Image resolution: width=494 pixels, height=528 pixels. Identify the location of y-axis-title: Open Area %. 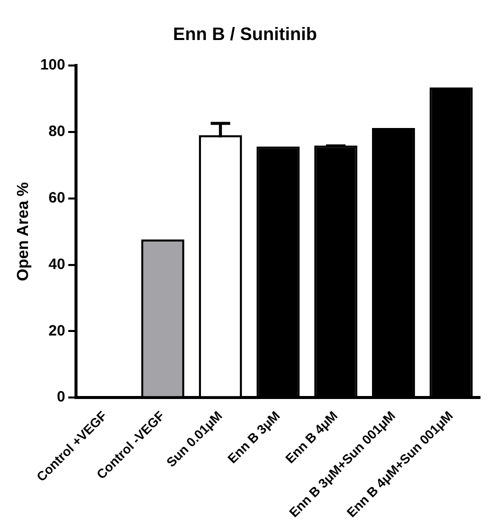
(23, 232).